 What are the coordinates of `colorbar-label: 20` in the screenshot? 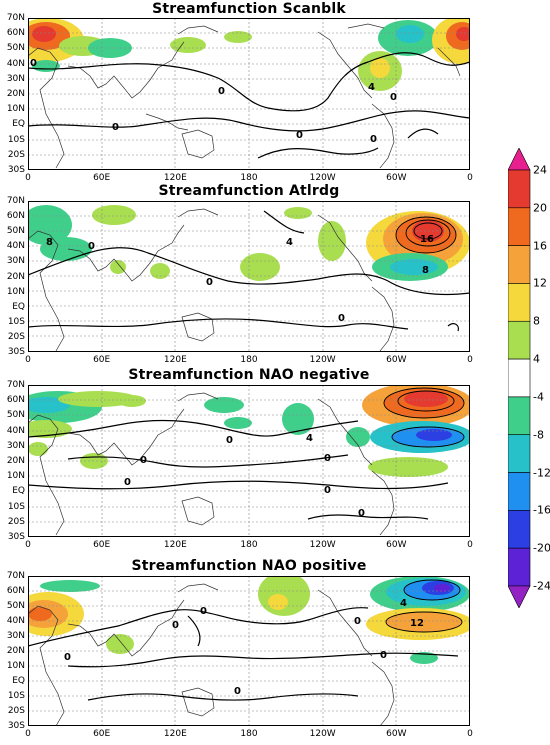 It's located at (540, 208).